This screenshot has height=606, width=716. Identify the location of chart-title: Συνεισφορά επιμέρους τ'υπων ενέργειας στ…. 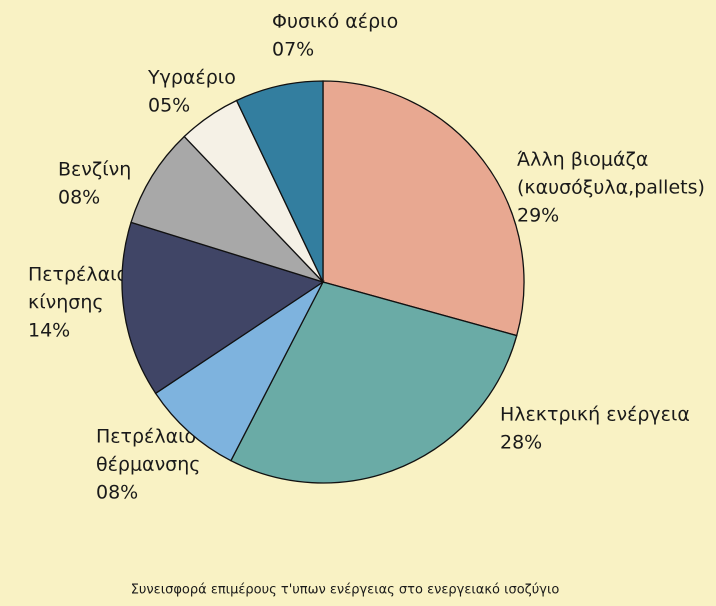
(345, 590).